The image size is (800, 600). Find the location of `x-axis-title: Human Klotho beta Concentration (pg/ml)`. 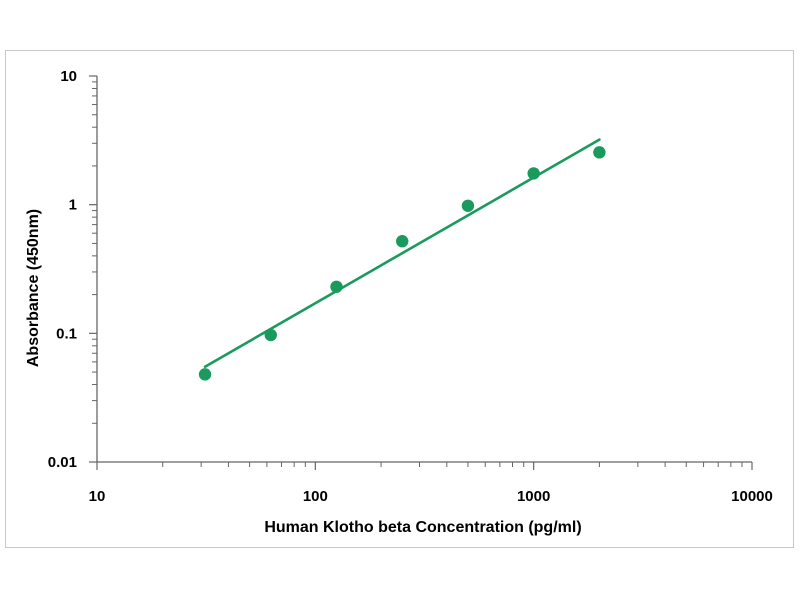

x-axis-title: Human Klotho beta Concentration (pg/ml) is located at coordinates (422, 527).